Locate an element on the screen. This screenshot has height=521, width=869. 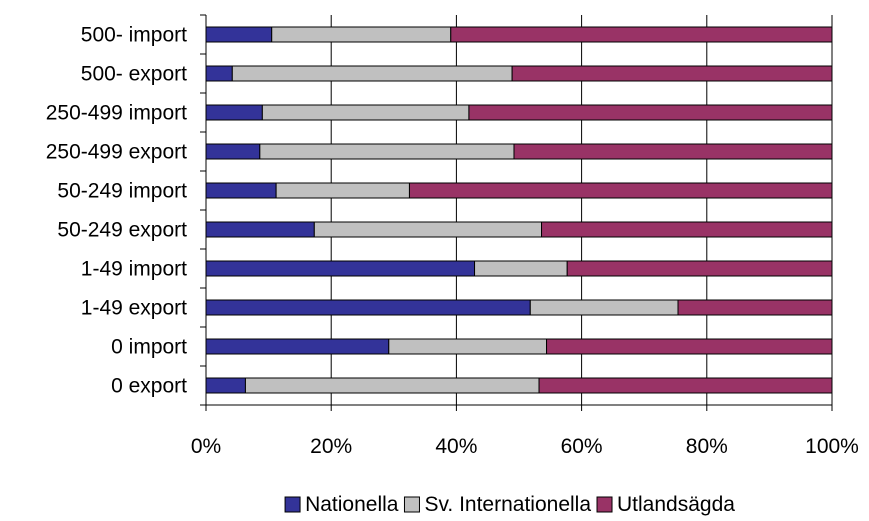
x-tick-label: 100% is located at coordinates (832, 446).